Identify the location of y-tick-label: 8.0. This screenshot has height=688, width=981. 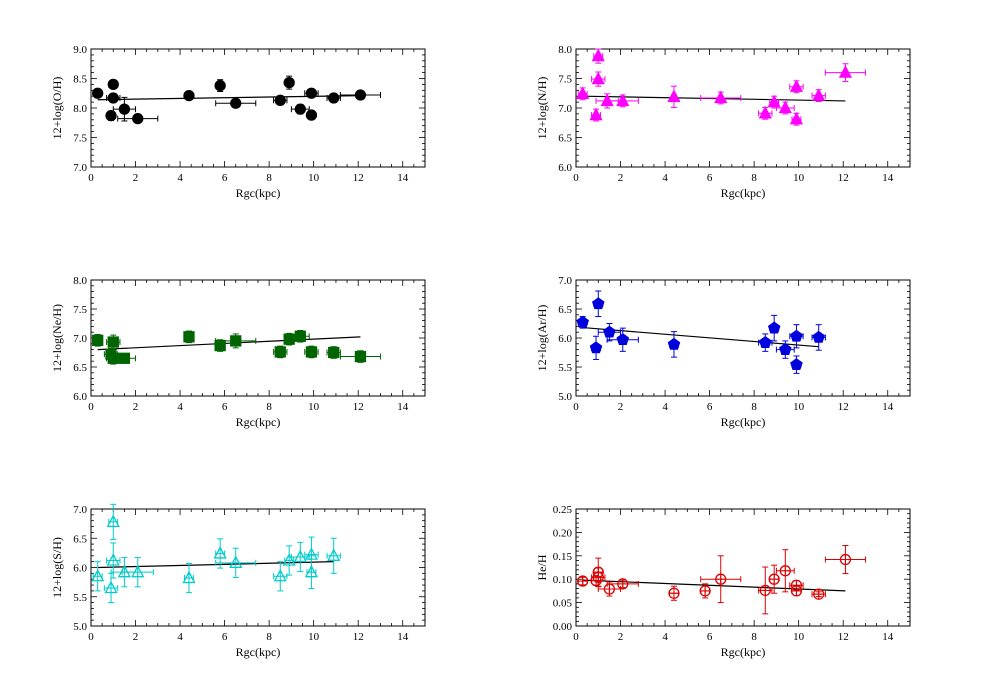
(80, 281).